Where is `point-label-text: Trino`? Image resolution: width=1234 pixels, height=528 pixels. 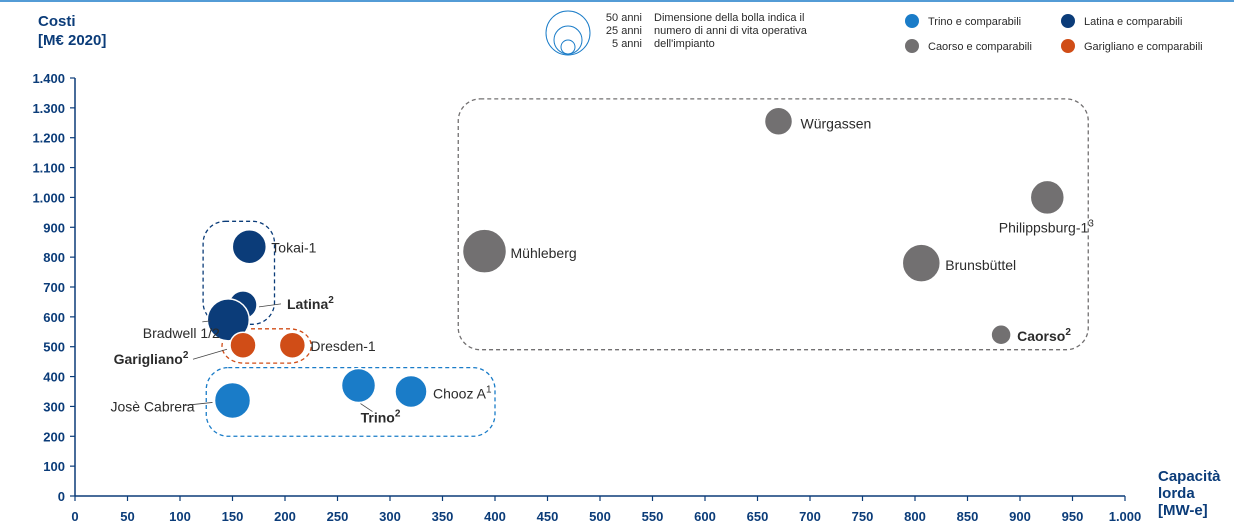
point-label-text: Trino is located at coordinates (378, 418).